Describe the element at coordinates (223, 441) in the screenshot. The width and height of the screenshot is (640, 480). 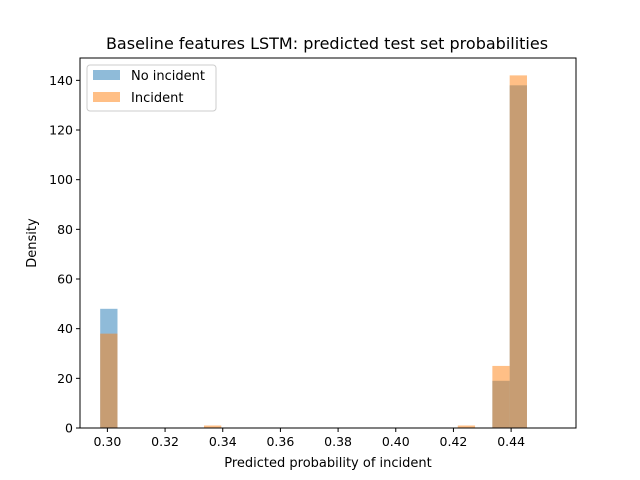
I see `x-tick-label: 0.34` at that location.